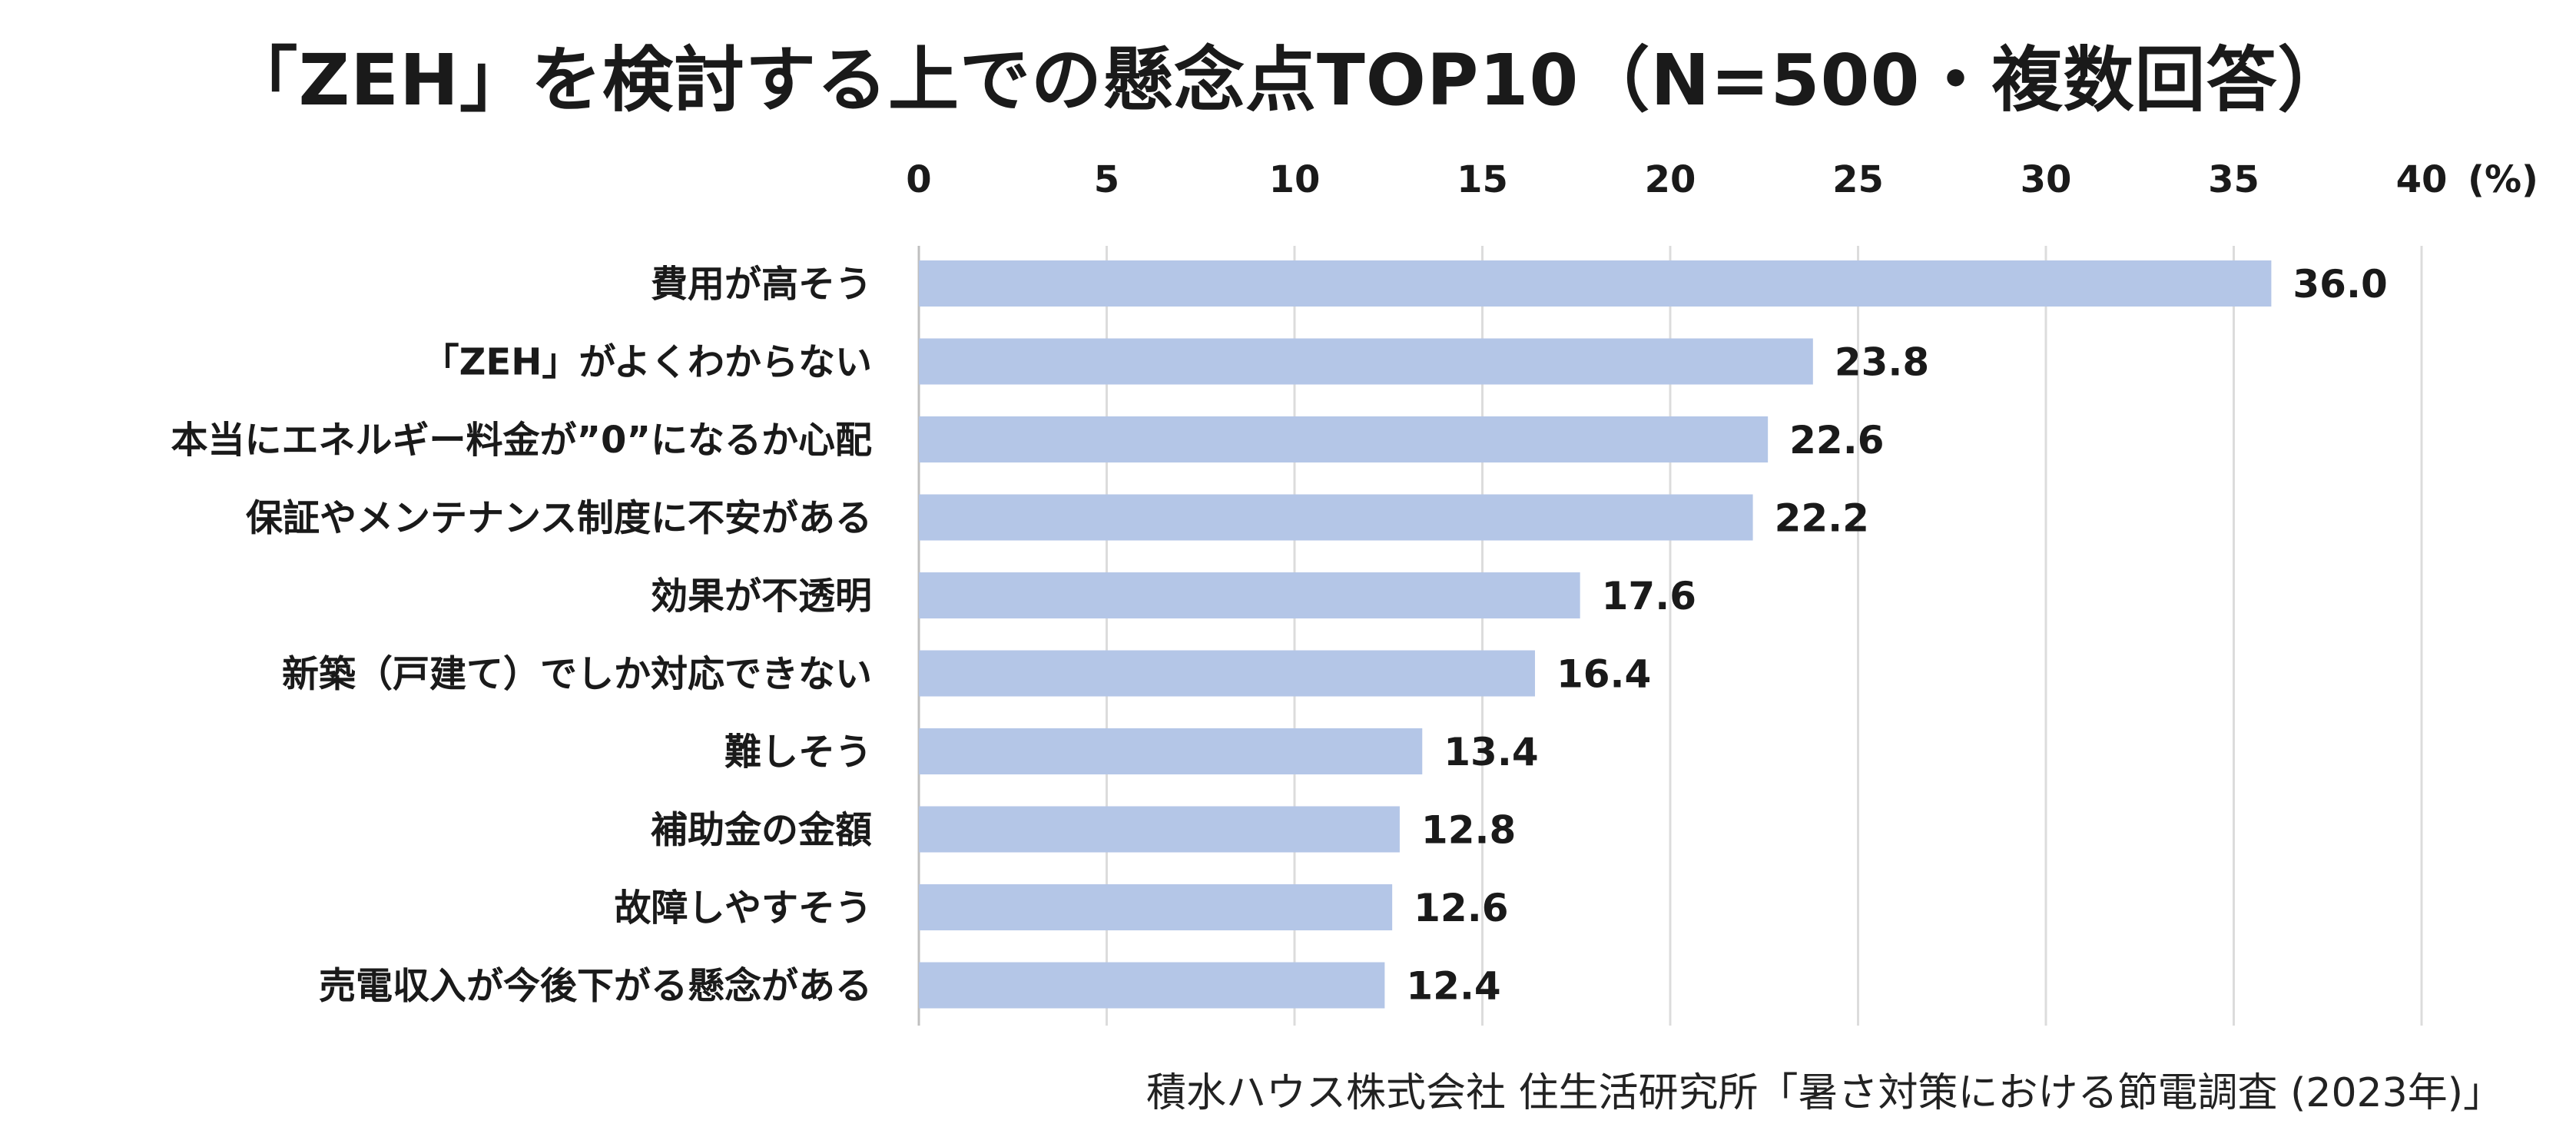 The width and height of the screenshot is (2576, 1137). What do you see at coordinates (1824, 1093) in the screenshot?
I see `source-note: 積水ハウス株式会社 住生活研究所「暑さ対策における節電調査 (2023年)」` at bounding box center [1824, 1093].